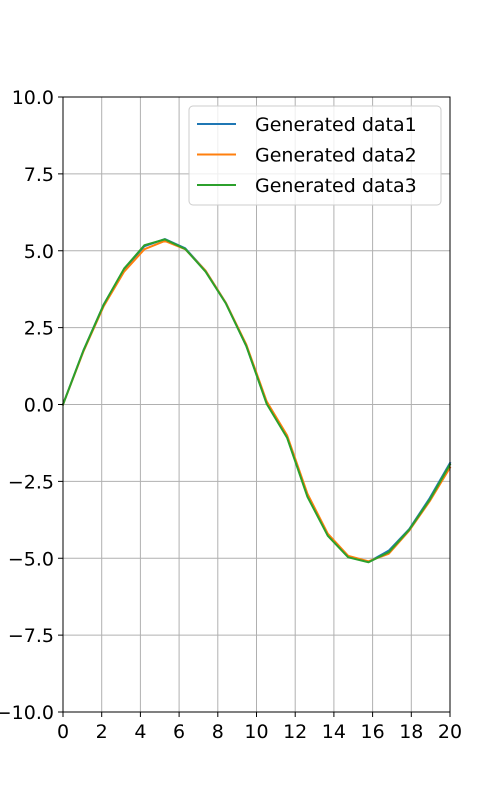 This screenshot has width=500, height=800. I want to click on y-tick-label: −10.0, so click(27, 713).